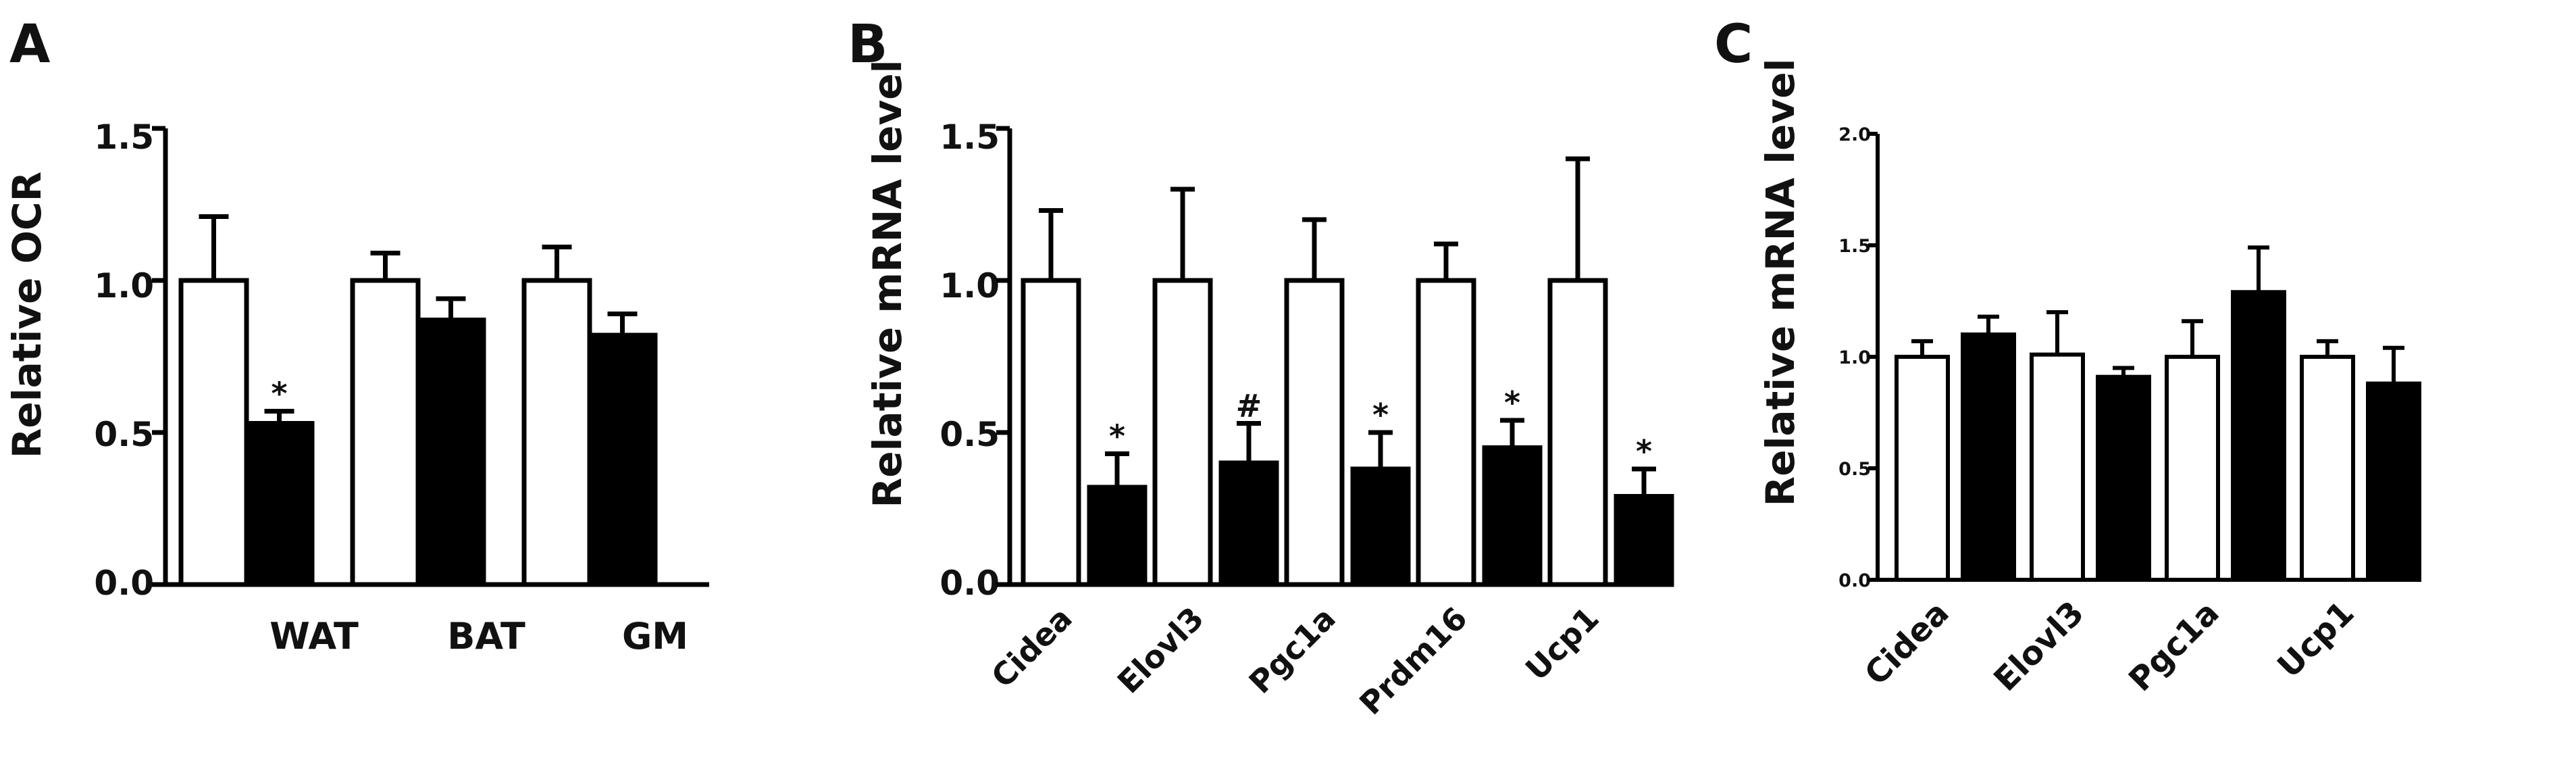 This screenshot has width=2576, height=767. What do you see at coordinates (124, 137) in the screenshot?
I see `panel-a-y-tick: 1.5` at bounding box center [124, 137].